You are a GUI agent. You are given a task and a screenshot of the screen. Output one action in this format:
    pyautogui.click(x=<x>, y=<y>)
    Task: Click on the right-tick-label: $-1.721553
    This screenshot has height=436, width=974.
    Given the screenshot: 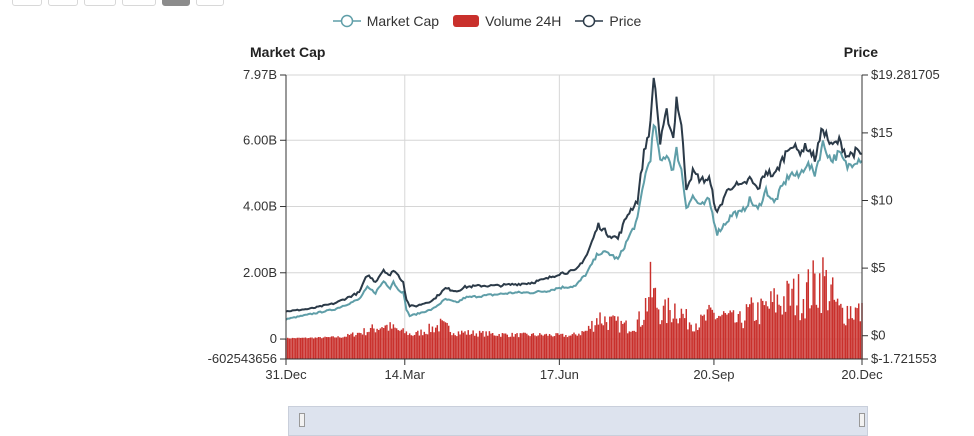 What is the action you would take?
    pyautogui.click(x=904, y=358)
    